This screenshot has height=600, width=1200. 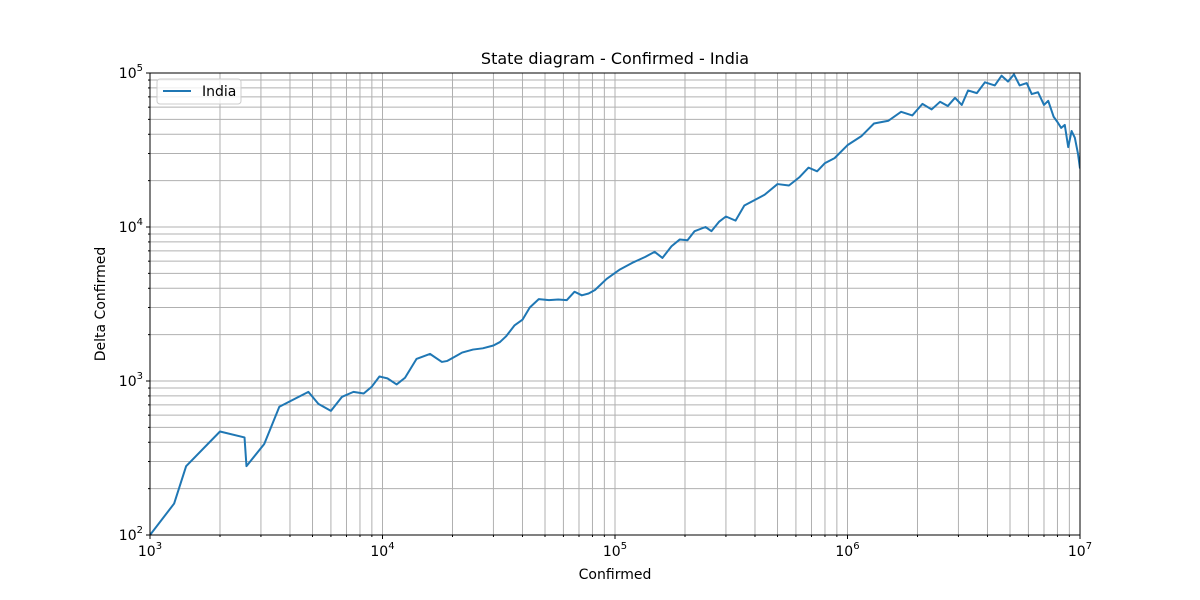 What do you see at coordinates (847, 550) in the screenshot?
I see `x-tick-label: 10⁶` at bounding box center [847, 550].